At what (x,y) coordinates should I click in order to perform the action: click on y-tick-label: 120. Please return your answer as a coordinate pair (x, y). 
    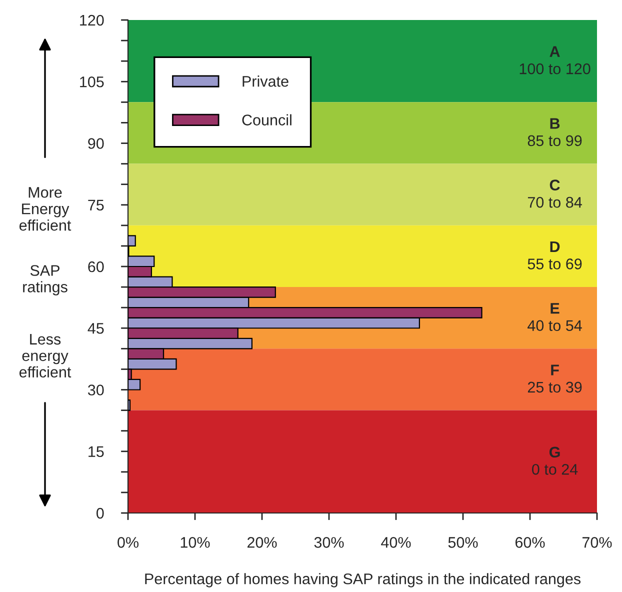
    Looking at the image, I should click on (92, 20).